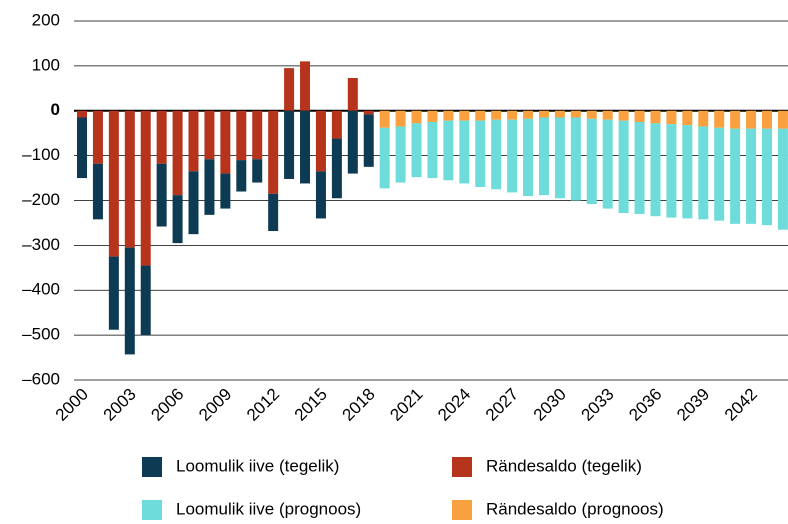 The image size is (788, 524). I want to click on x-tick-label: 2021, so click(406, 405).